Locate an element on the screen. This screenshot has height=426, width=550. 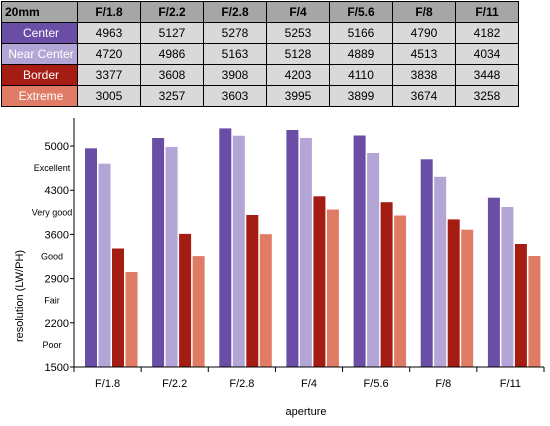
header-cell: F/11 is located at coordinates (487, 12).